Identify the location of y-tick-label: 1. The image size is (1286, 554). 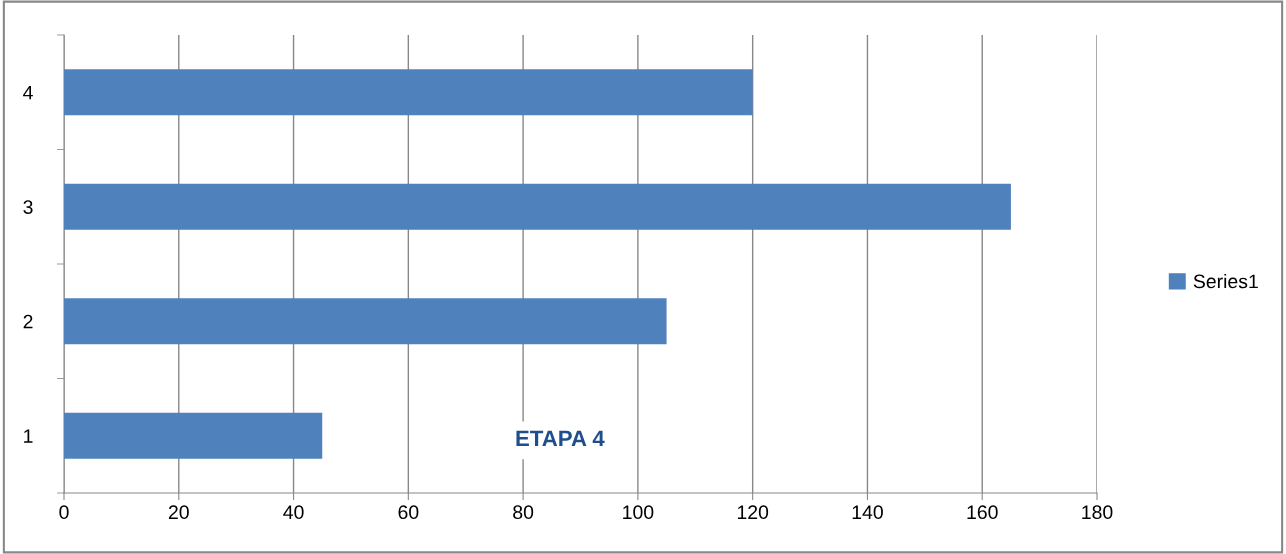
(28, 436).